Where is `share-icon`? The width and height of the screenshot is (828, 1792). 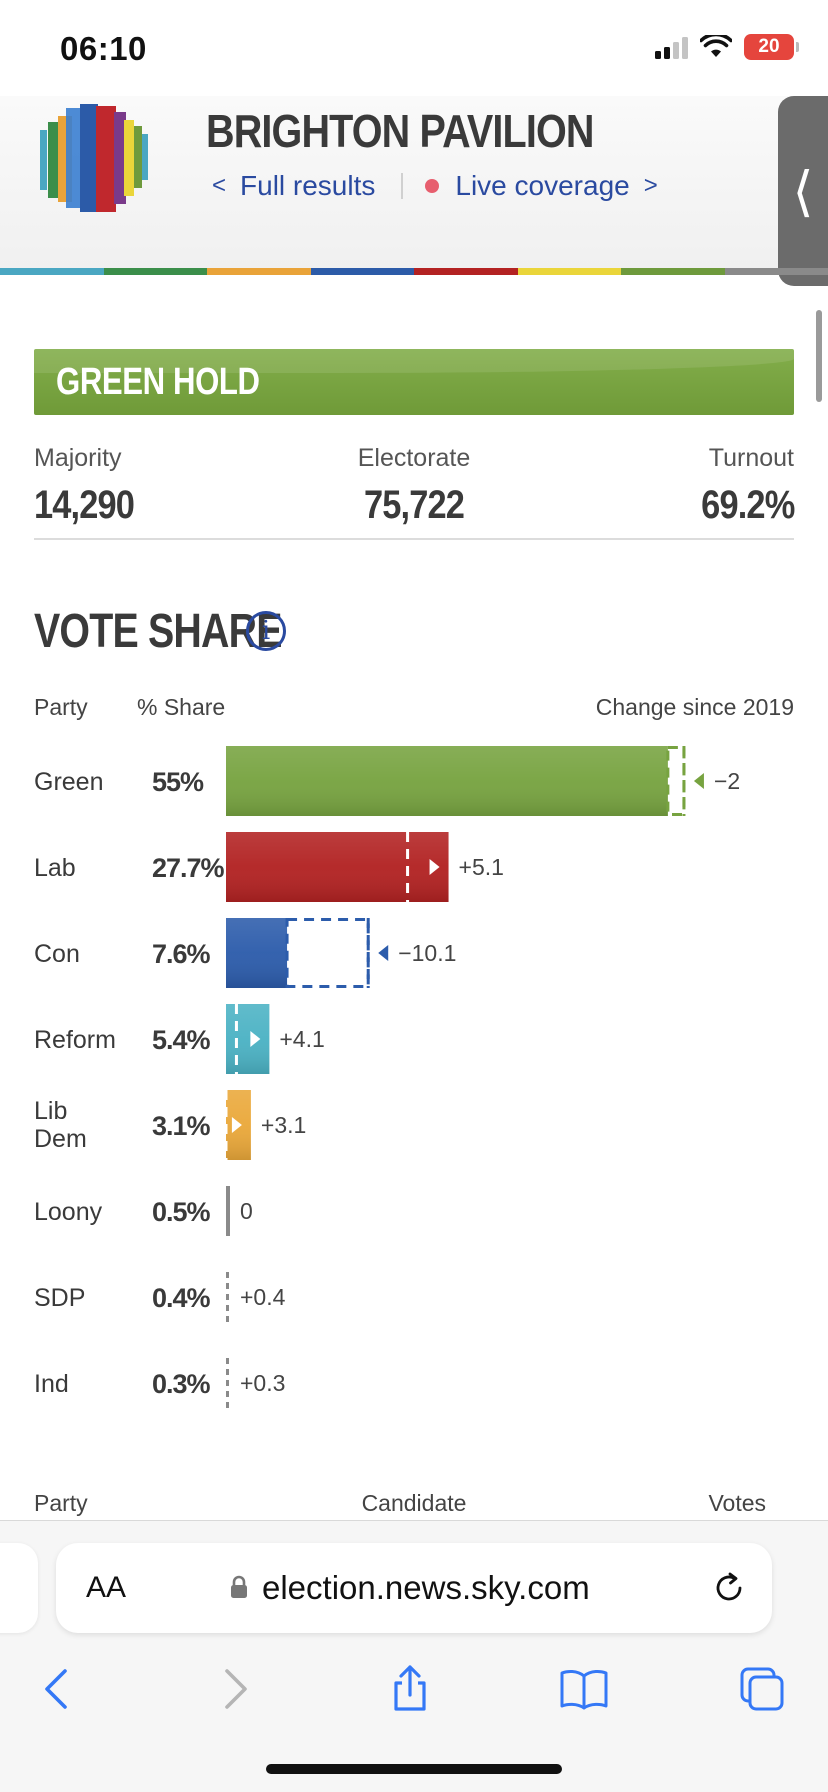 share-icon is located at coordinates (410, 1688).